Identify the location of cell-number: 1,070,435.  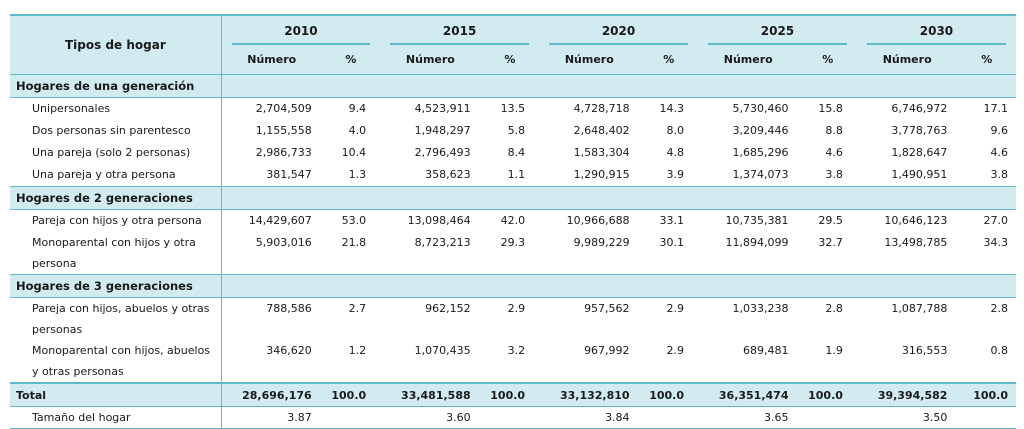
(442, 350).